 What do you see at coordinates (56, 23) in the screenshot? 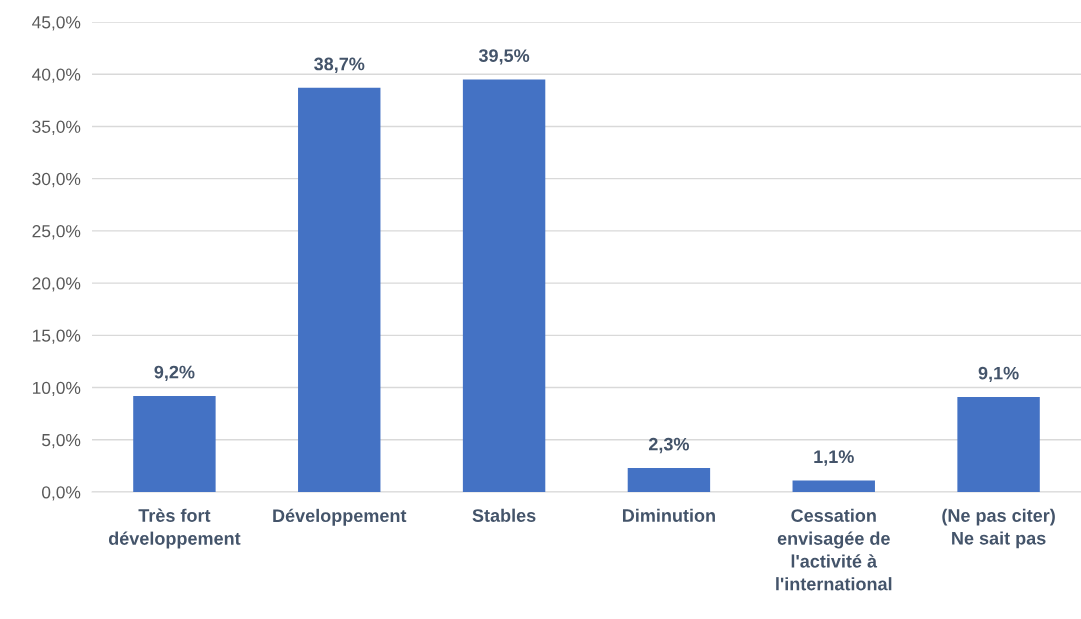
I see `y-tick-label: 45,0%` at bounding box center [56, 23].